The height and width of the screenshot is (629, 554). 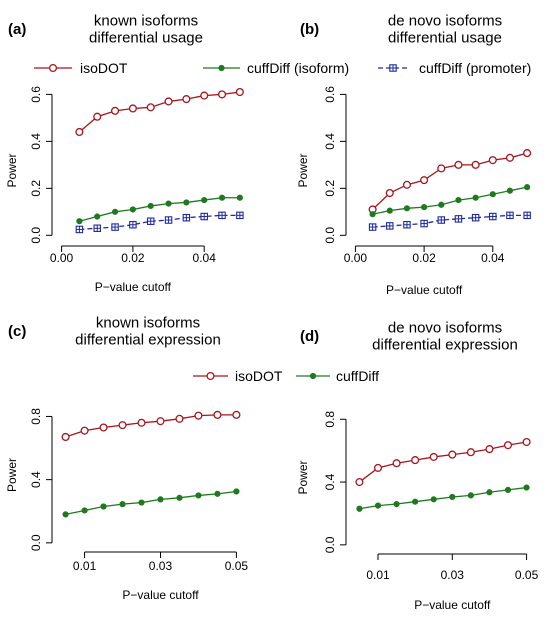 What do you see at coordinates (378, 575) in the screenshot?
I see `x-tick-label: 0.01` at bounding box center [378, 575].